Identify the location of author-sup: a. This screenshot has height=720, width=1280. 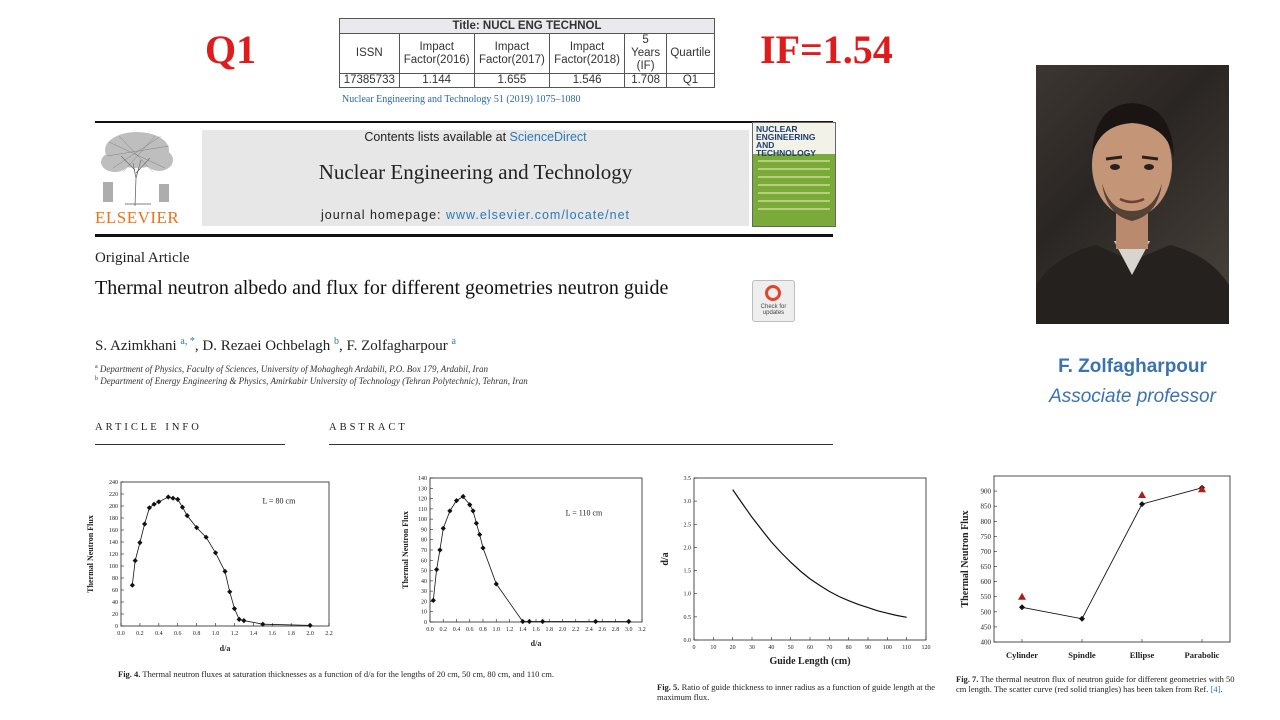
(453, 341).